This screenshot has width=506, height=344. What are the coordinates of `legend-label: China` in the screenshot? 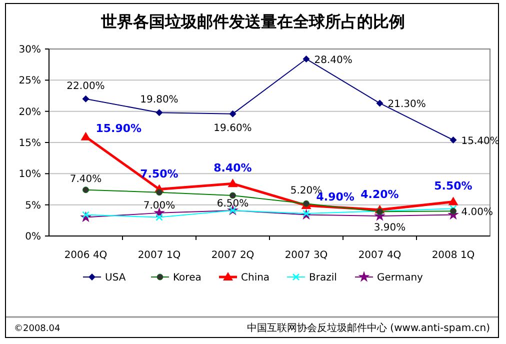 It's located at (255, 278).